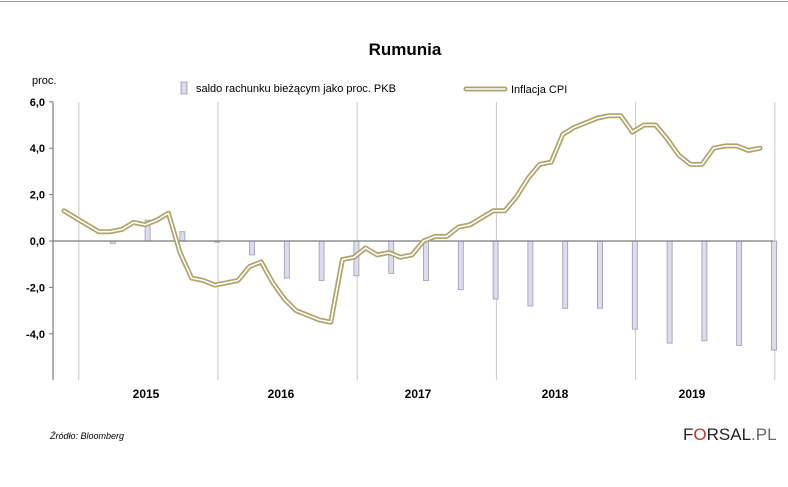 The width and height of the screenshot is (788, 487). What do you see at coordinates (35, 335) in the screenshot?
I see `y-tick-label: -4,0` at bounding box center [35, 335].